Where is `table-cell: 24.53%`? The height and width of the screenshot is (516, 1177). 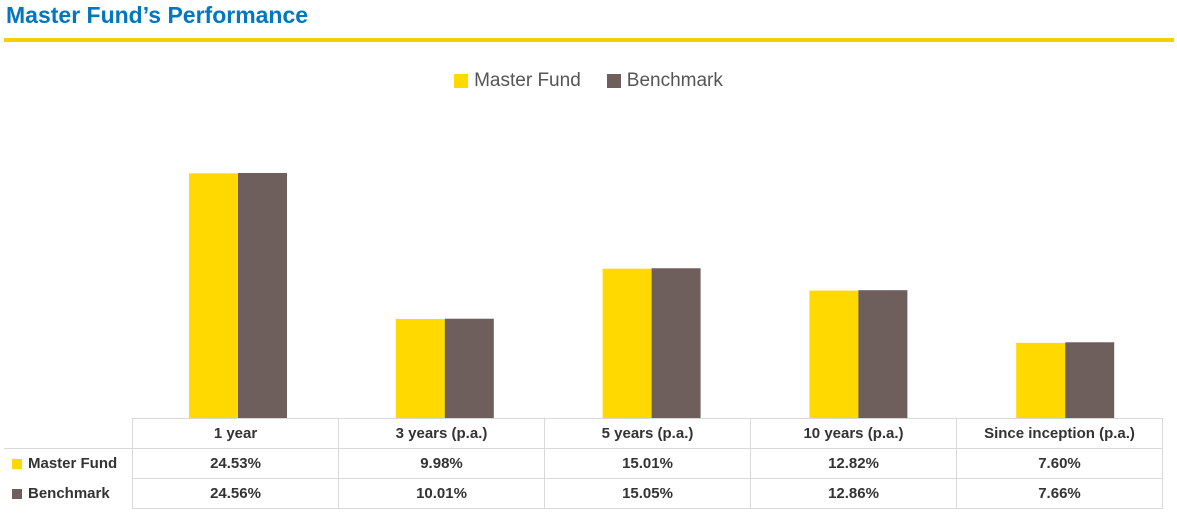
table-cell: 24.53% is located at coordinates (235, 463).